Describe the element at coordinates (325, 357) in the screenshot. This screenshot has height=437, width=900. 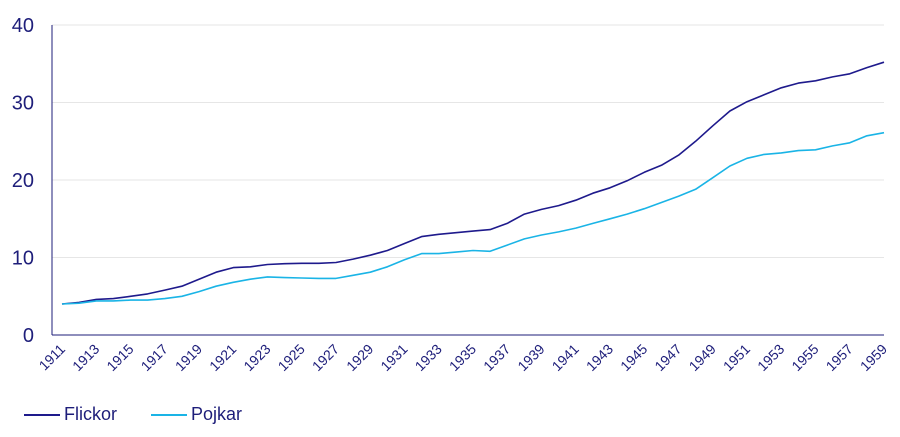
I see `x-tick-label: 1927` at that location.